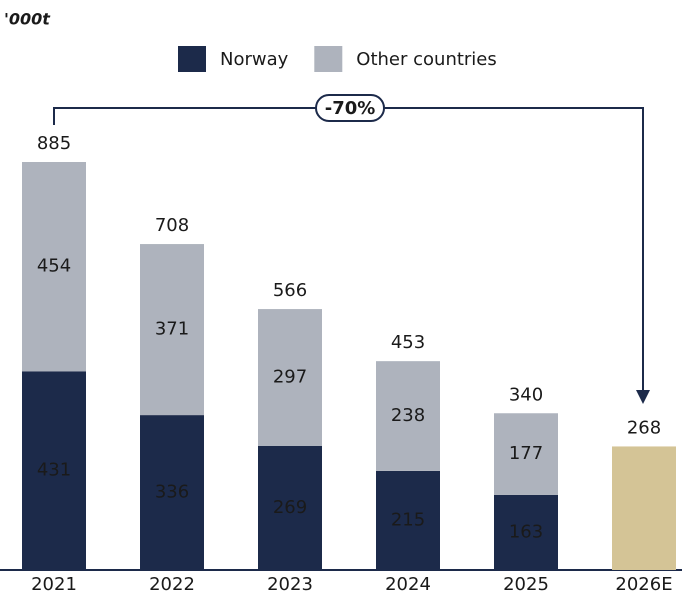 The image size is (682, 595). I want to click on total-label: 708, so click(172, 225).